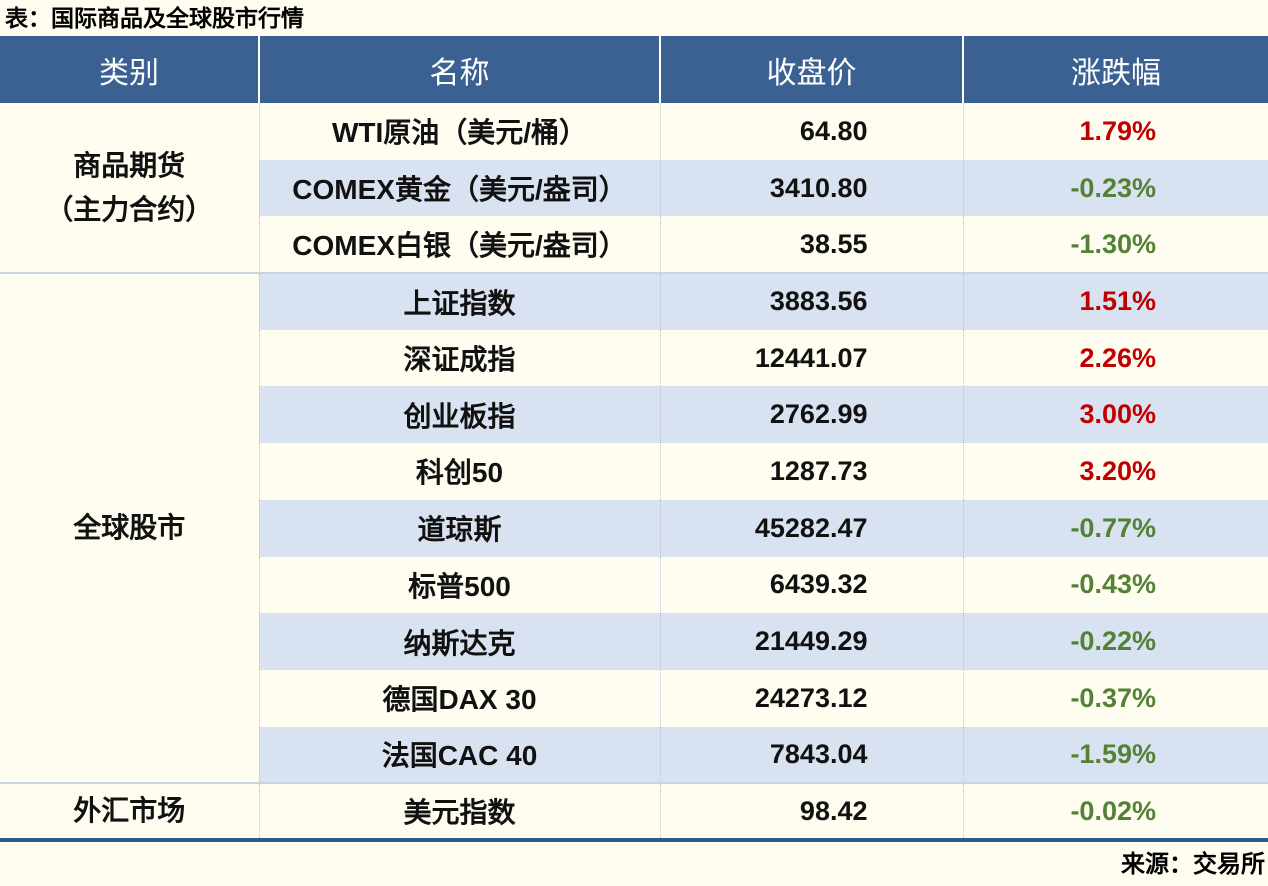  What do you see at coordinates (459, 188) in the screenshot?
I see `name-cell: COMEX黄金（美元/盎司）` at bounding box center [459, 188].